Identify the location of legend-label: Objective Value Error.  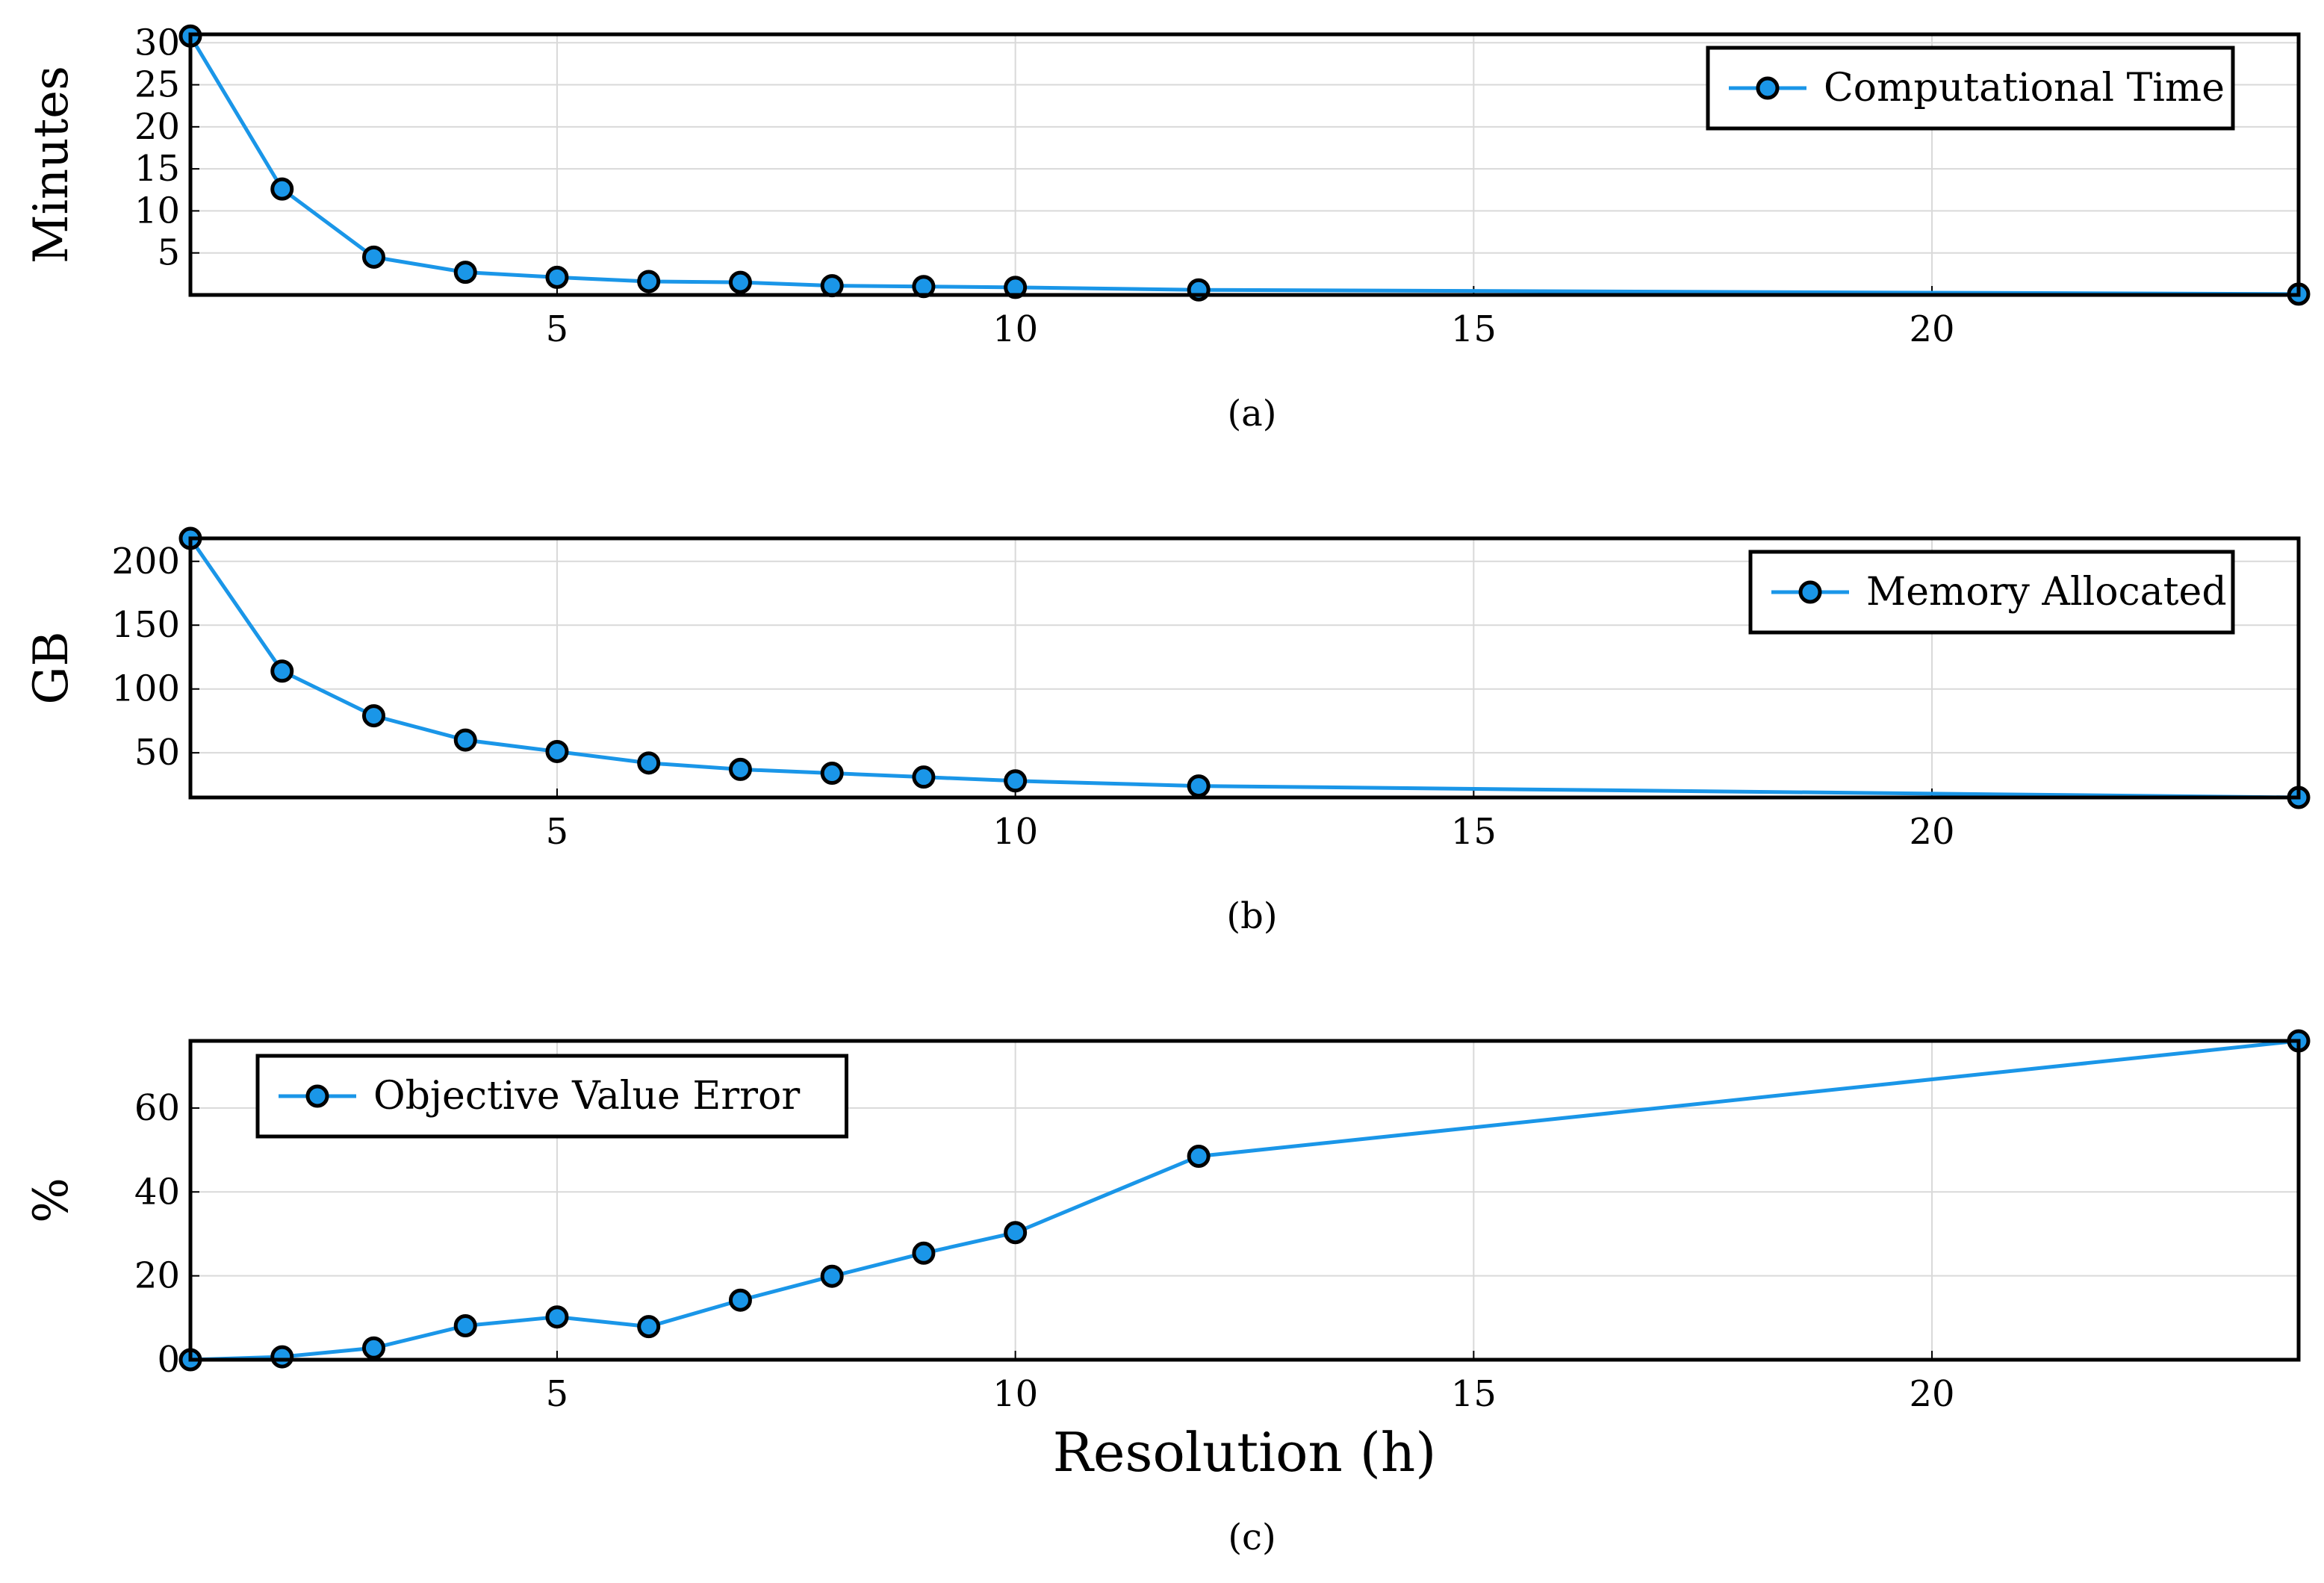
(586, 1096).